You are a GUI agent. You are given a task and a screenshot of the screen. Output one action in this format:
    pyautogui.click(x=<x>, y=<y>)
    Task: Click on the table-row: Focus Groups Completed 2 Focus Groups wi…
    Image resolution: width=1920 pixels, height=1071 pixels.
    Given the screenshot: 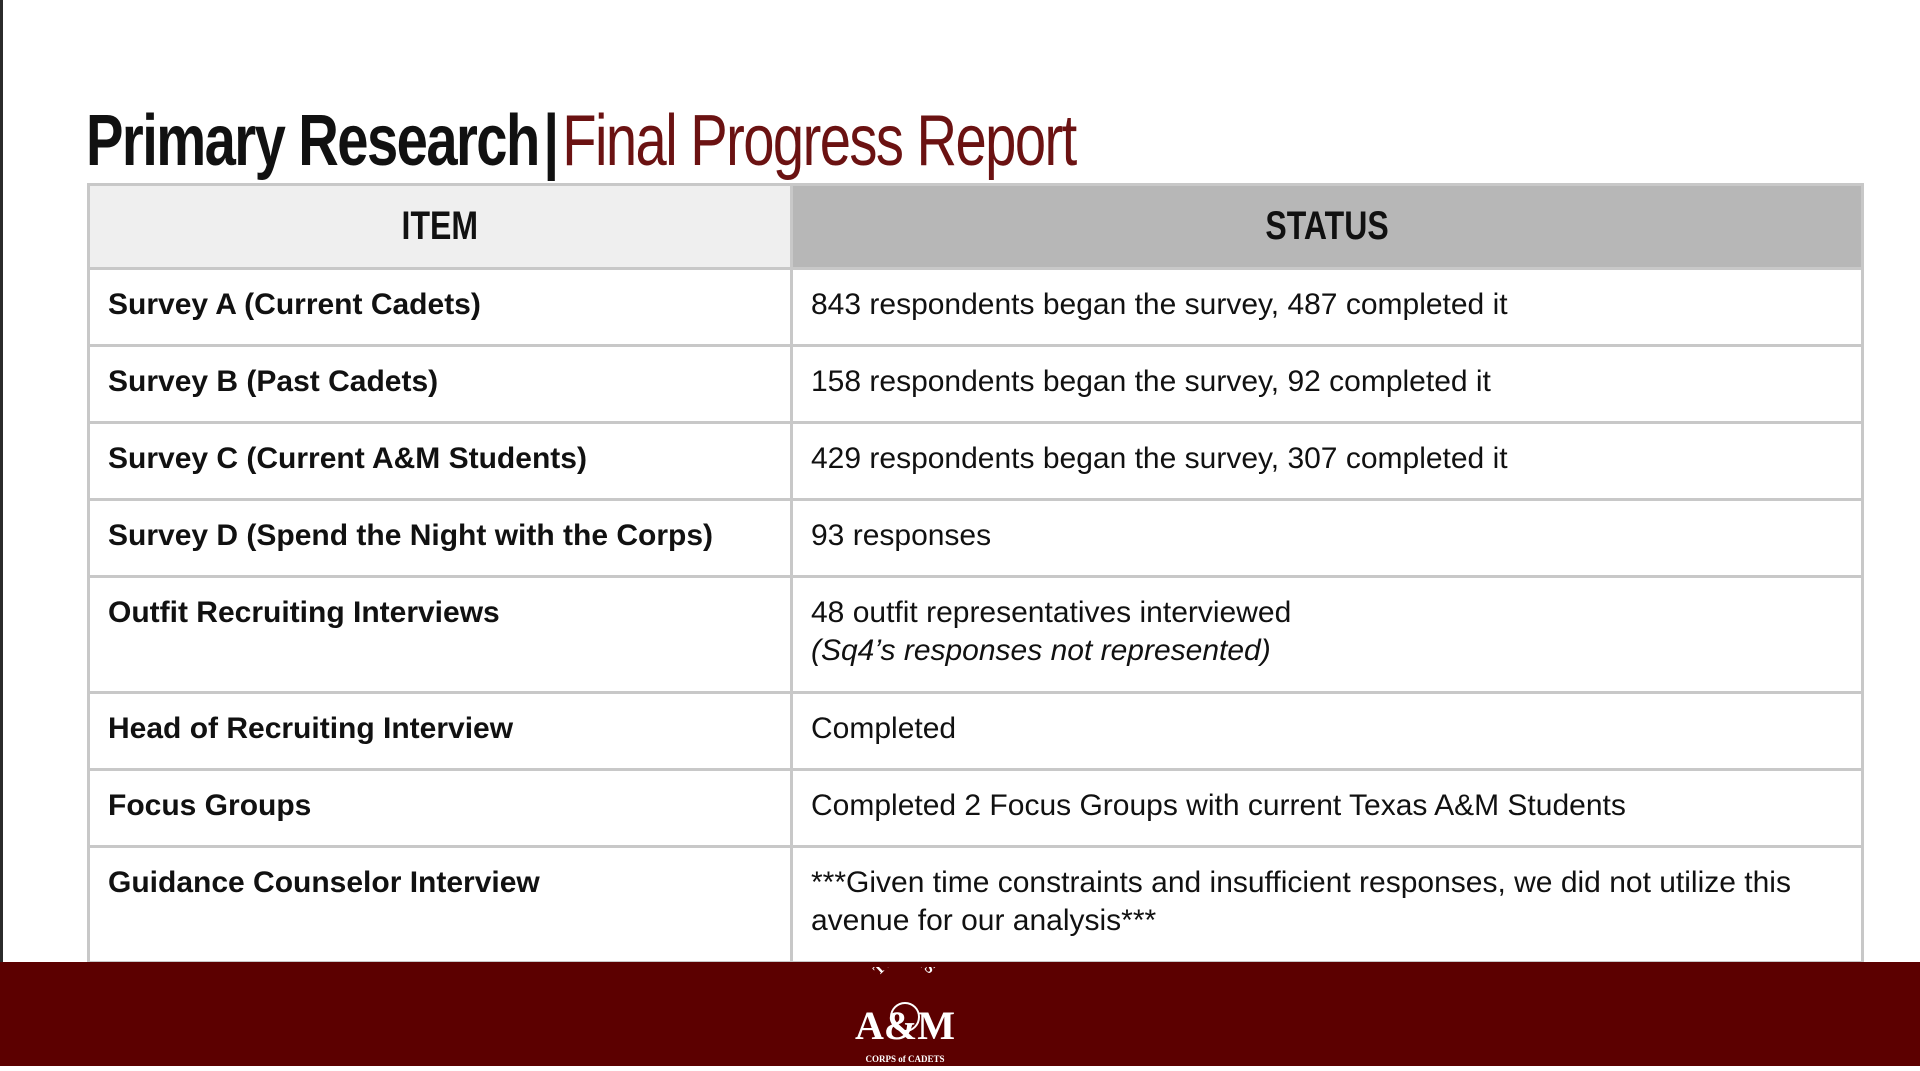 What is the action you would take?
    pyautogui.click(x=975, y=808)
    